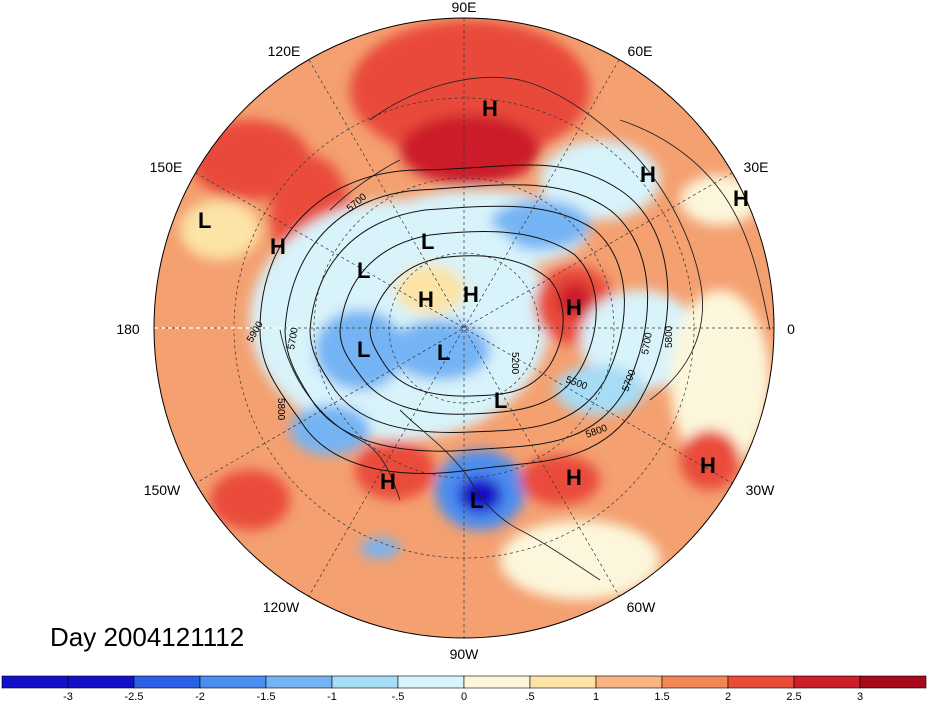  Describe the element at coordinates (332, 696) in the screenshot. I see `colorbar-tick-label: -1` at that location.